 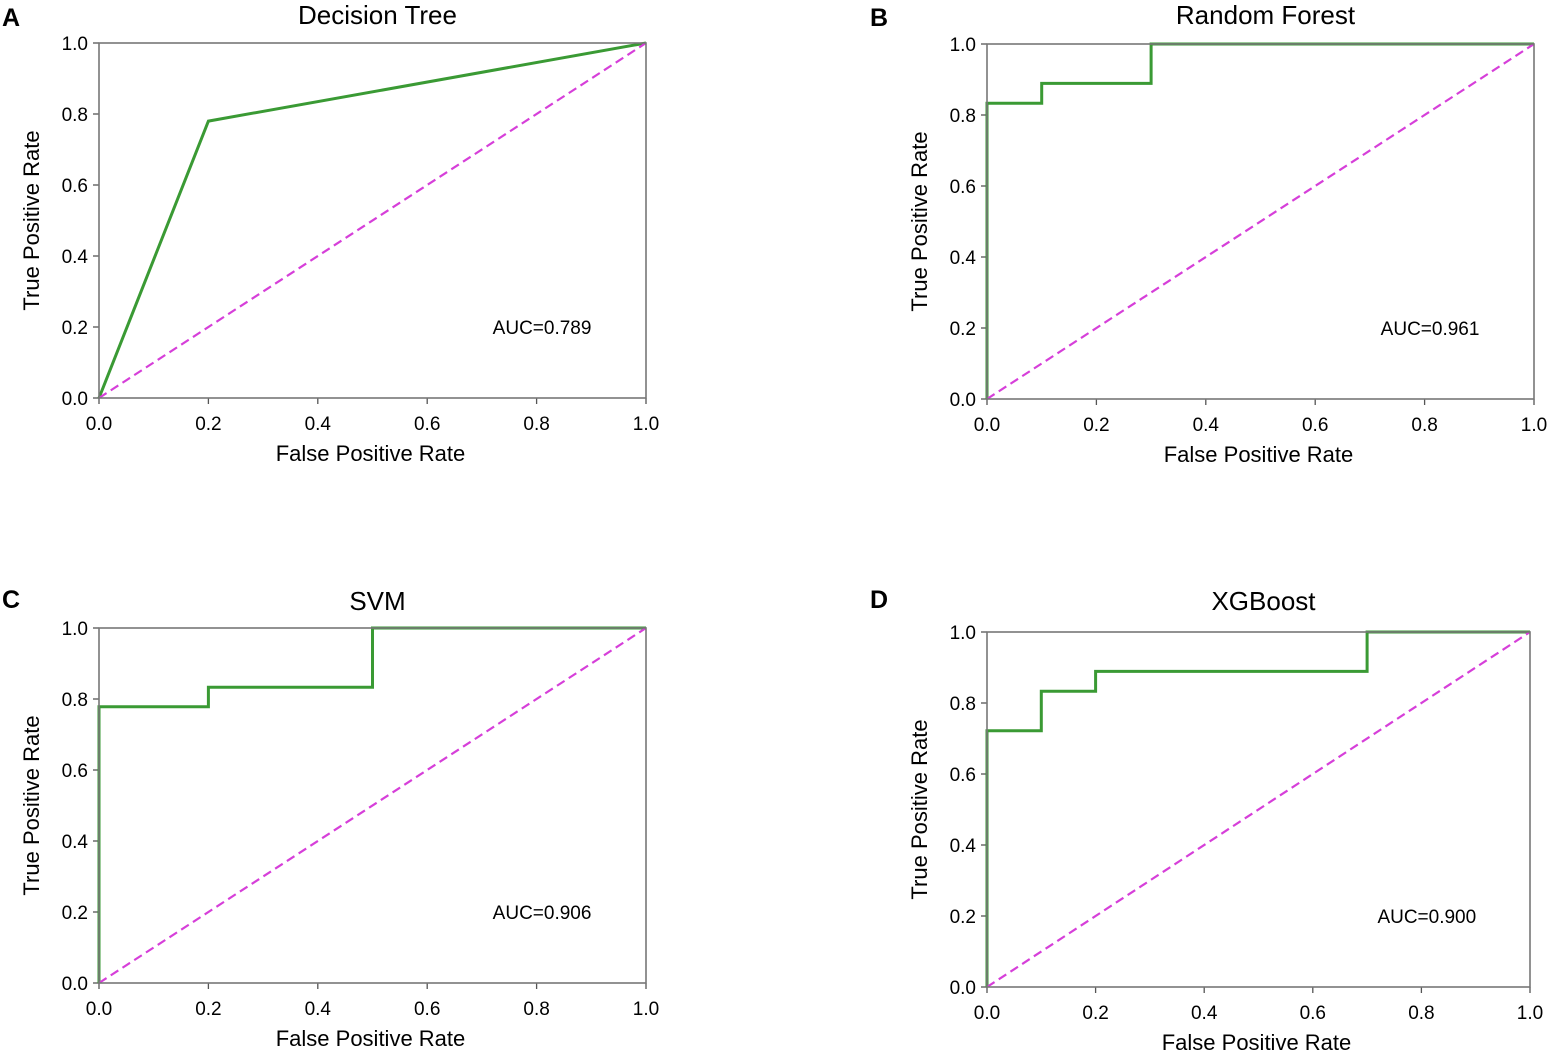 I want to click on panel-letter: A, so click(x=11, y=18).